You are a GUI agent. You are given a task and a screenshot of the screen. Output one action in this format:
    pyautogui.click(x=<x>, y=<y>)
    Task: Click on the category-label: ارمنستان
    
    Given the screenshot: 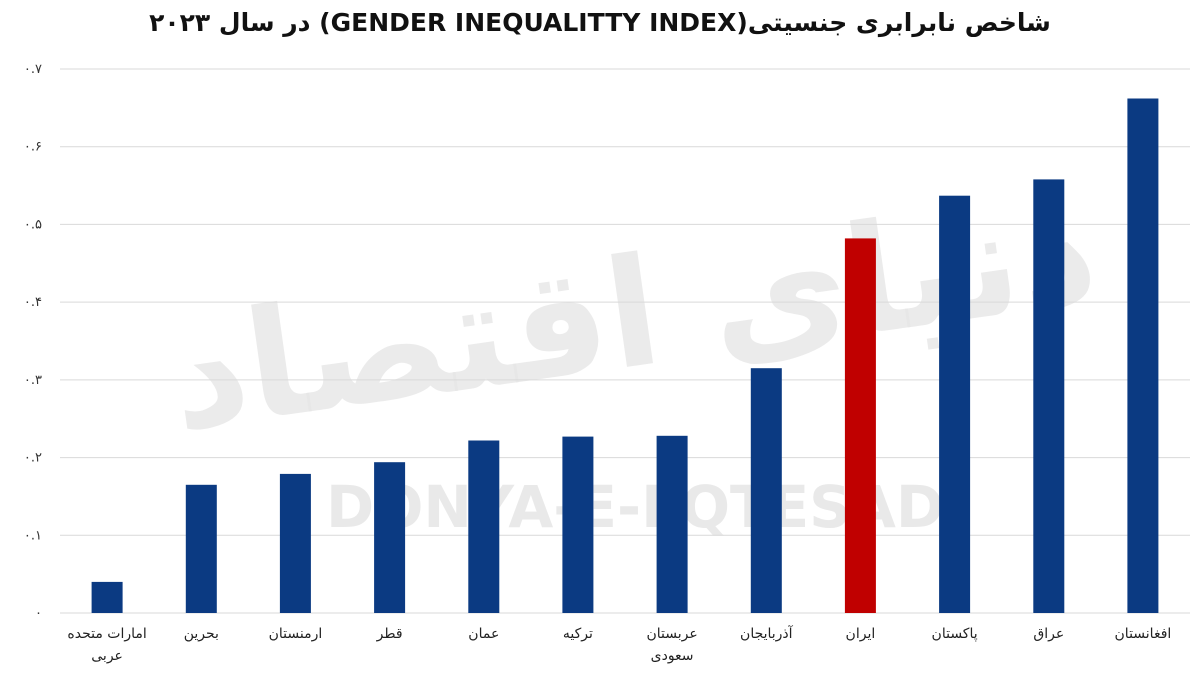 What is the action you would take?
    pyautogui.click(x=296, y=634)
    